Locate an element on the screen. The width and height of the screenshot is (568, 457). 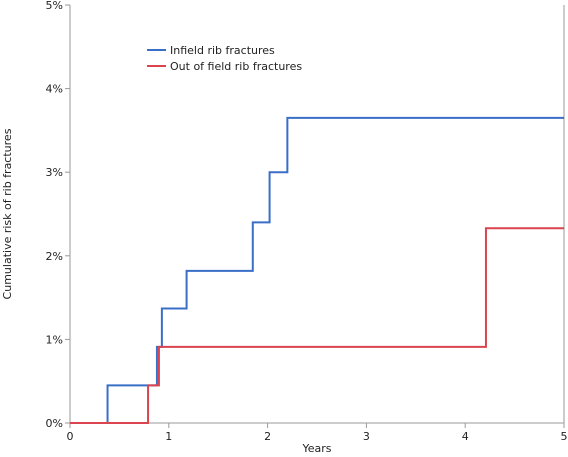
x-tick-label: 3 is located at coordinates (366, 436).